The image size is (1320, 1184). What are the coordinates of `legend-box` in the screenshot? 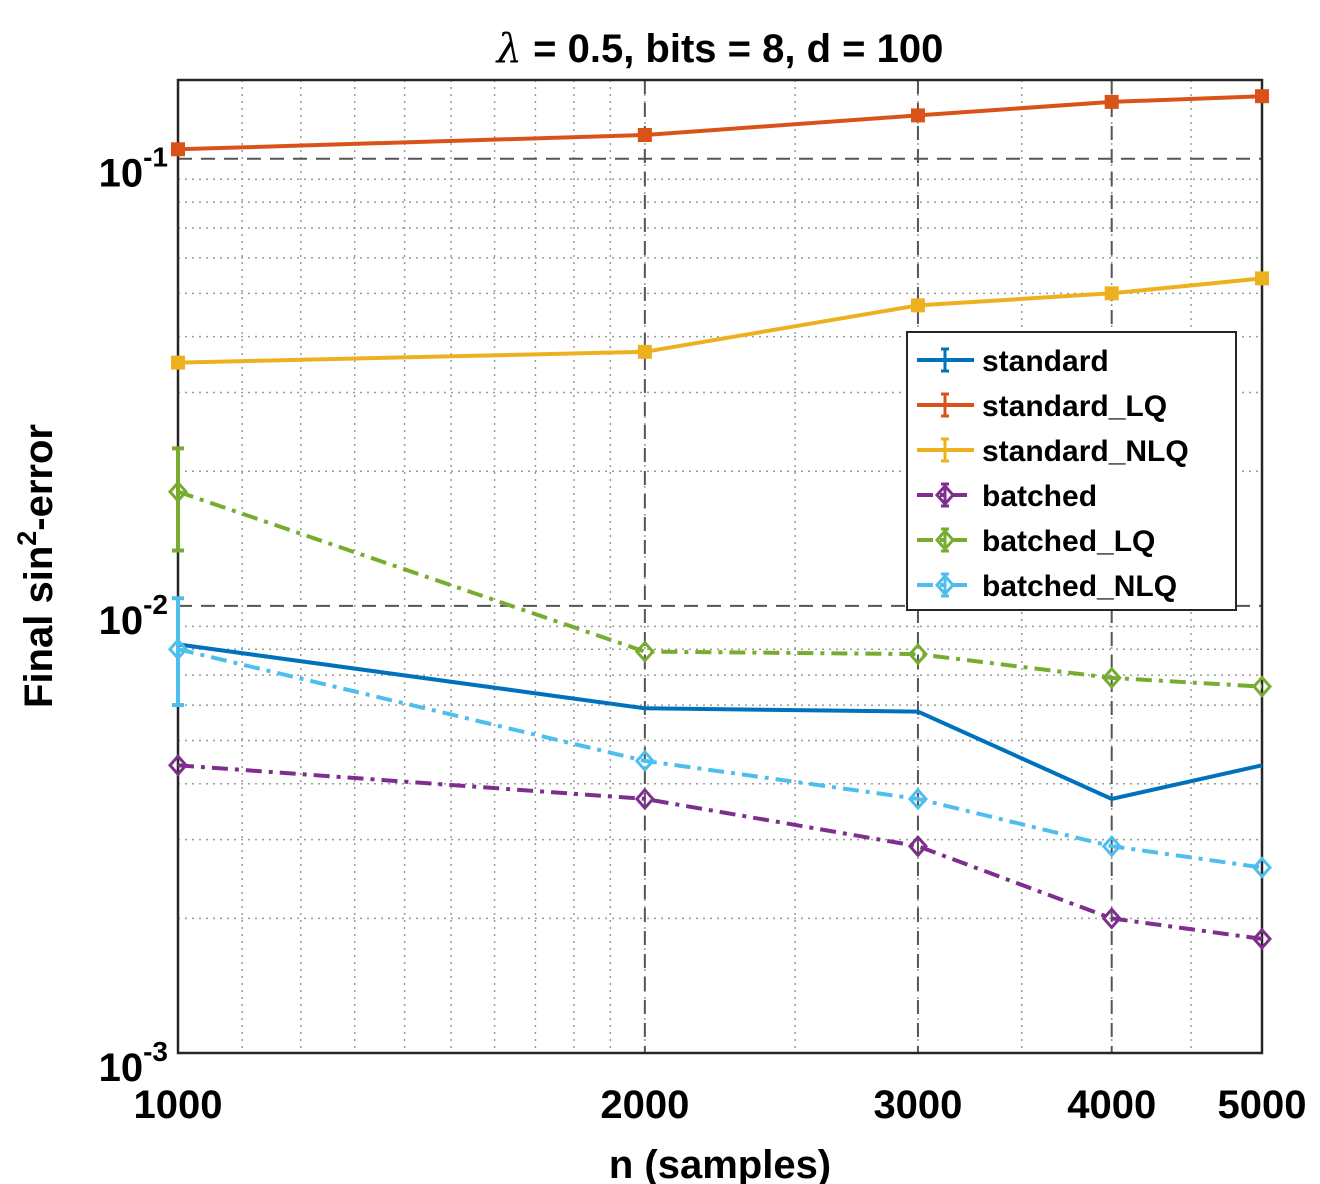 It's located at (1071, 471).